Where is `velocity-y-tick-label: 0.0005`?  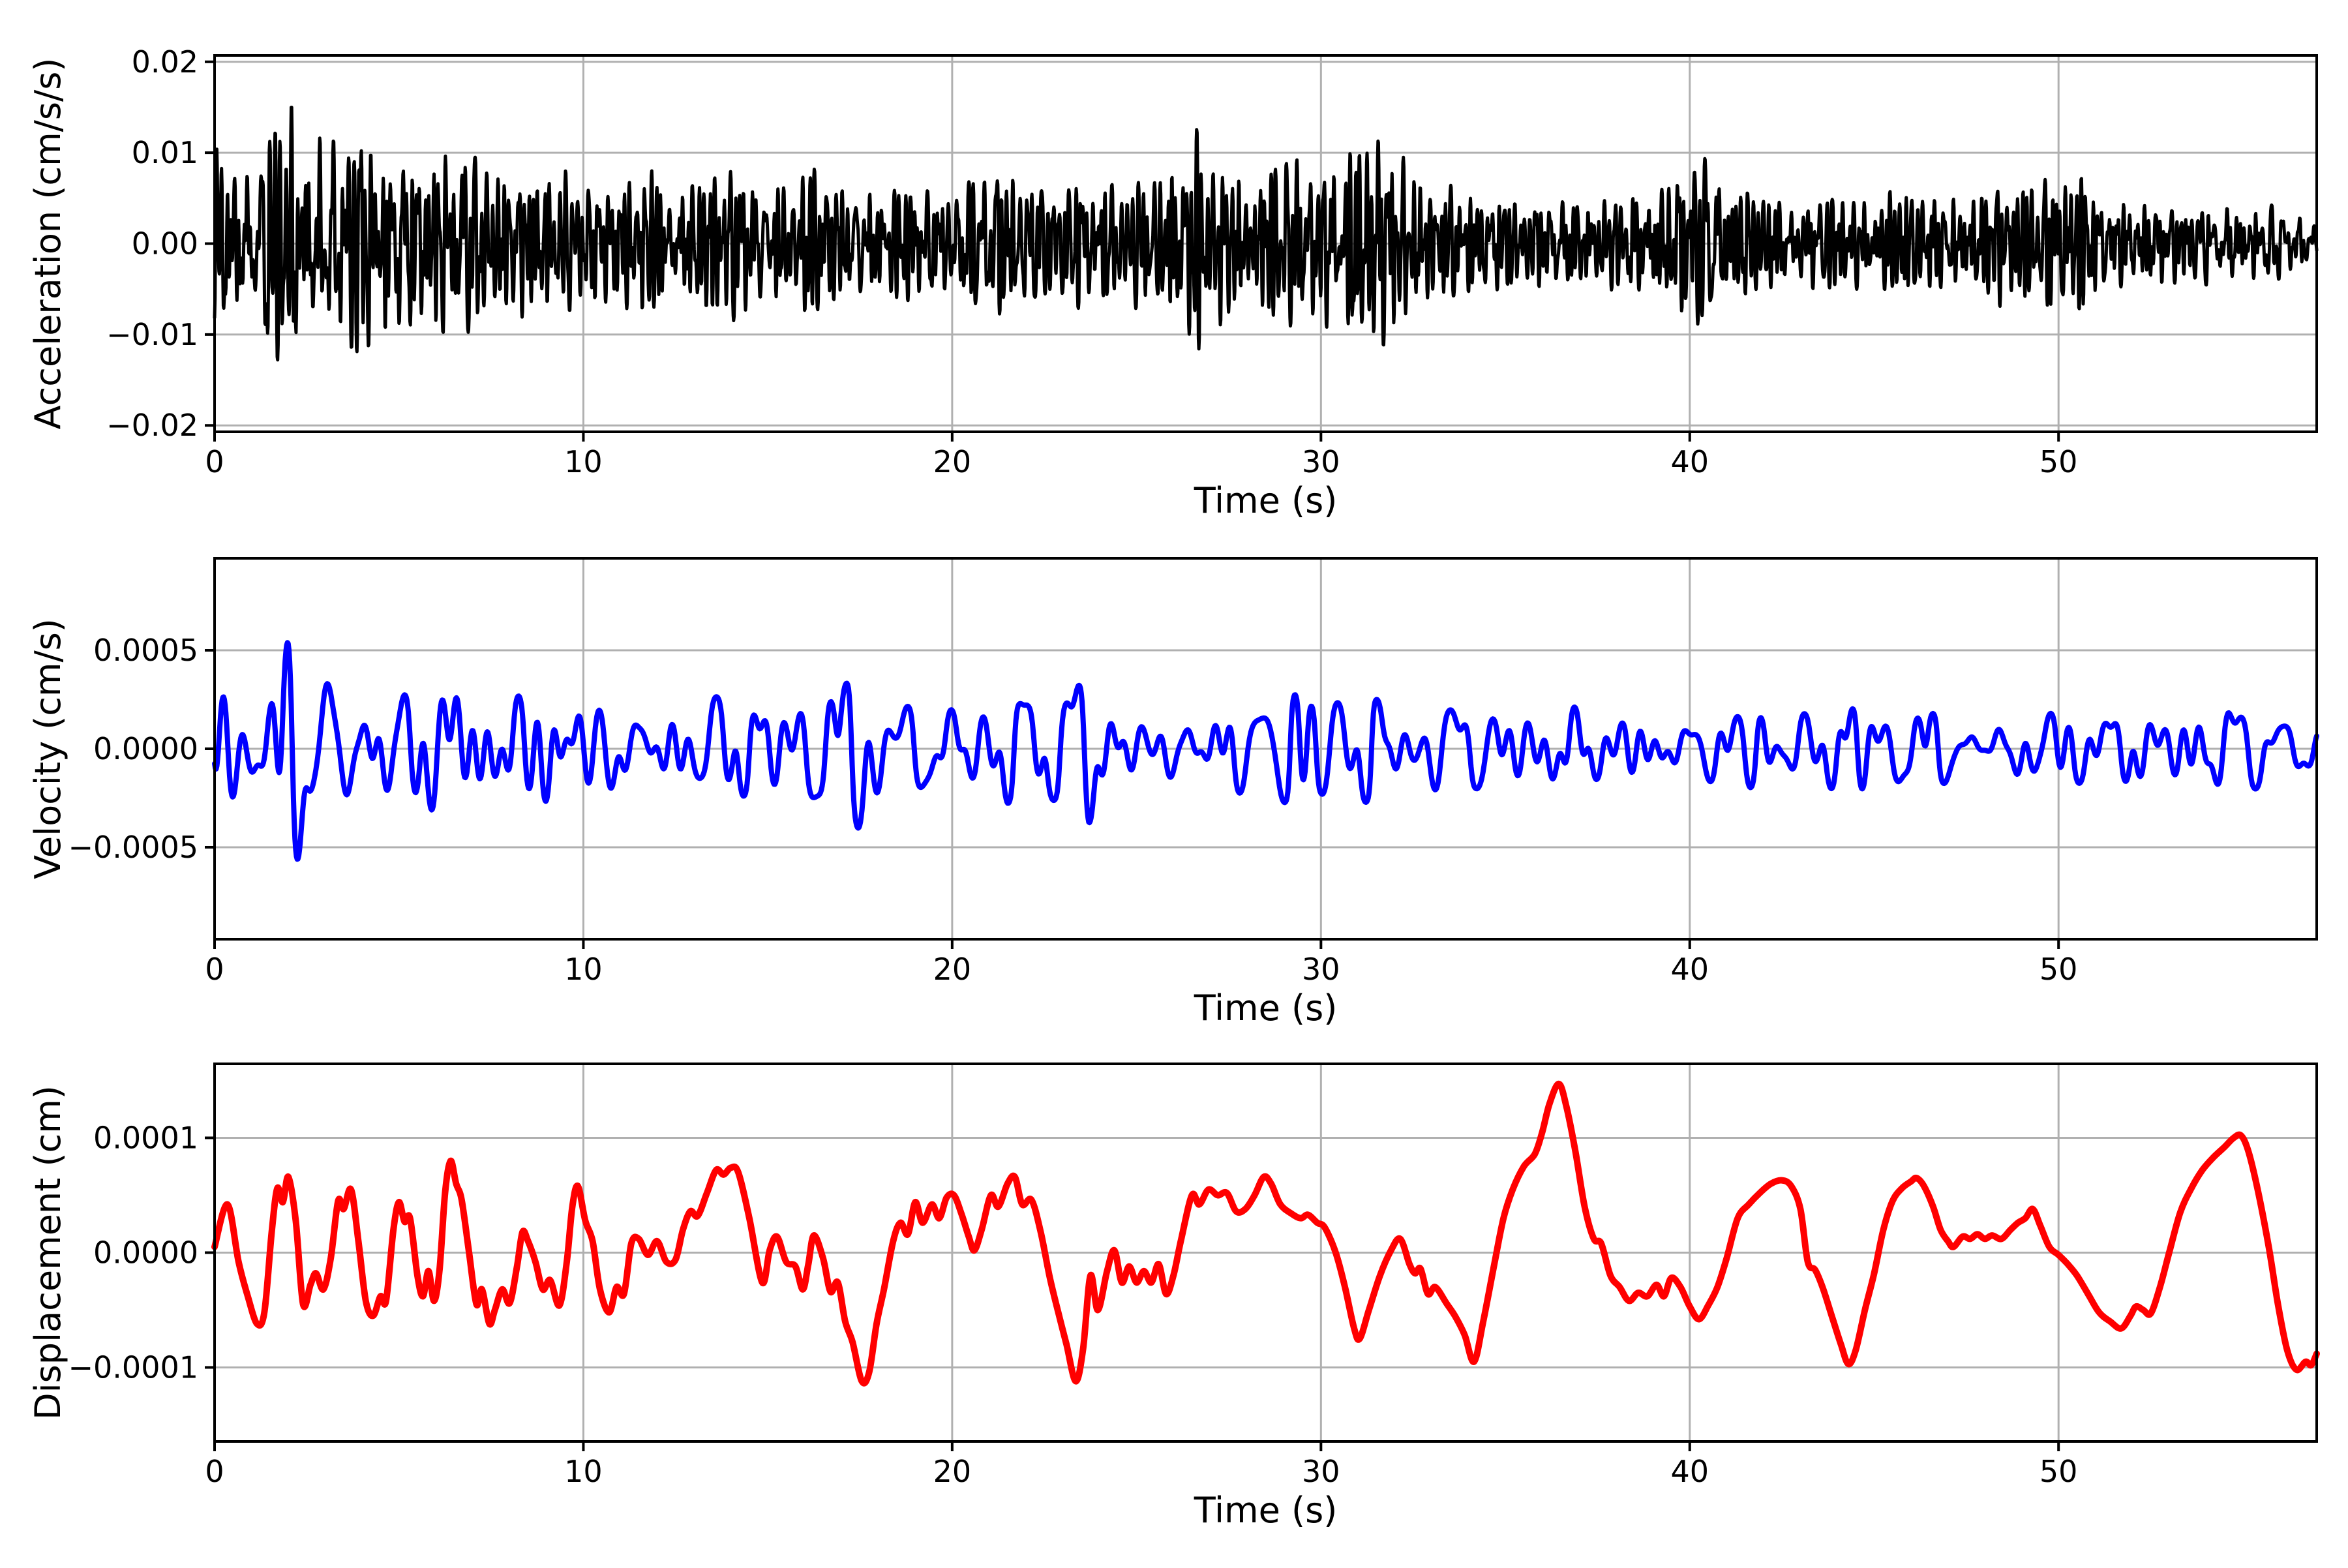 velocity-y-tick-label: 0.0005 is located at coordinates (146, 650).